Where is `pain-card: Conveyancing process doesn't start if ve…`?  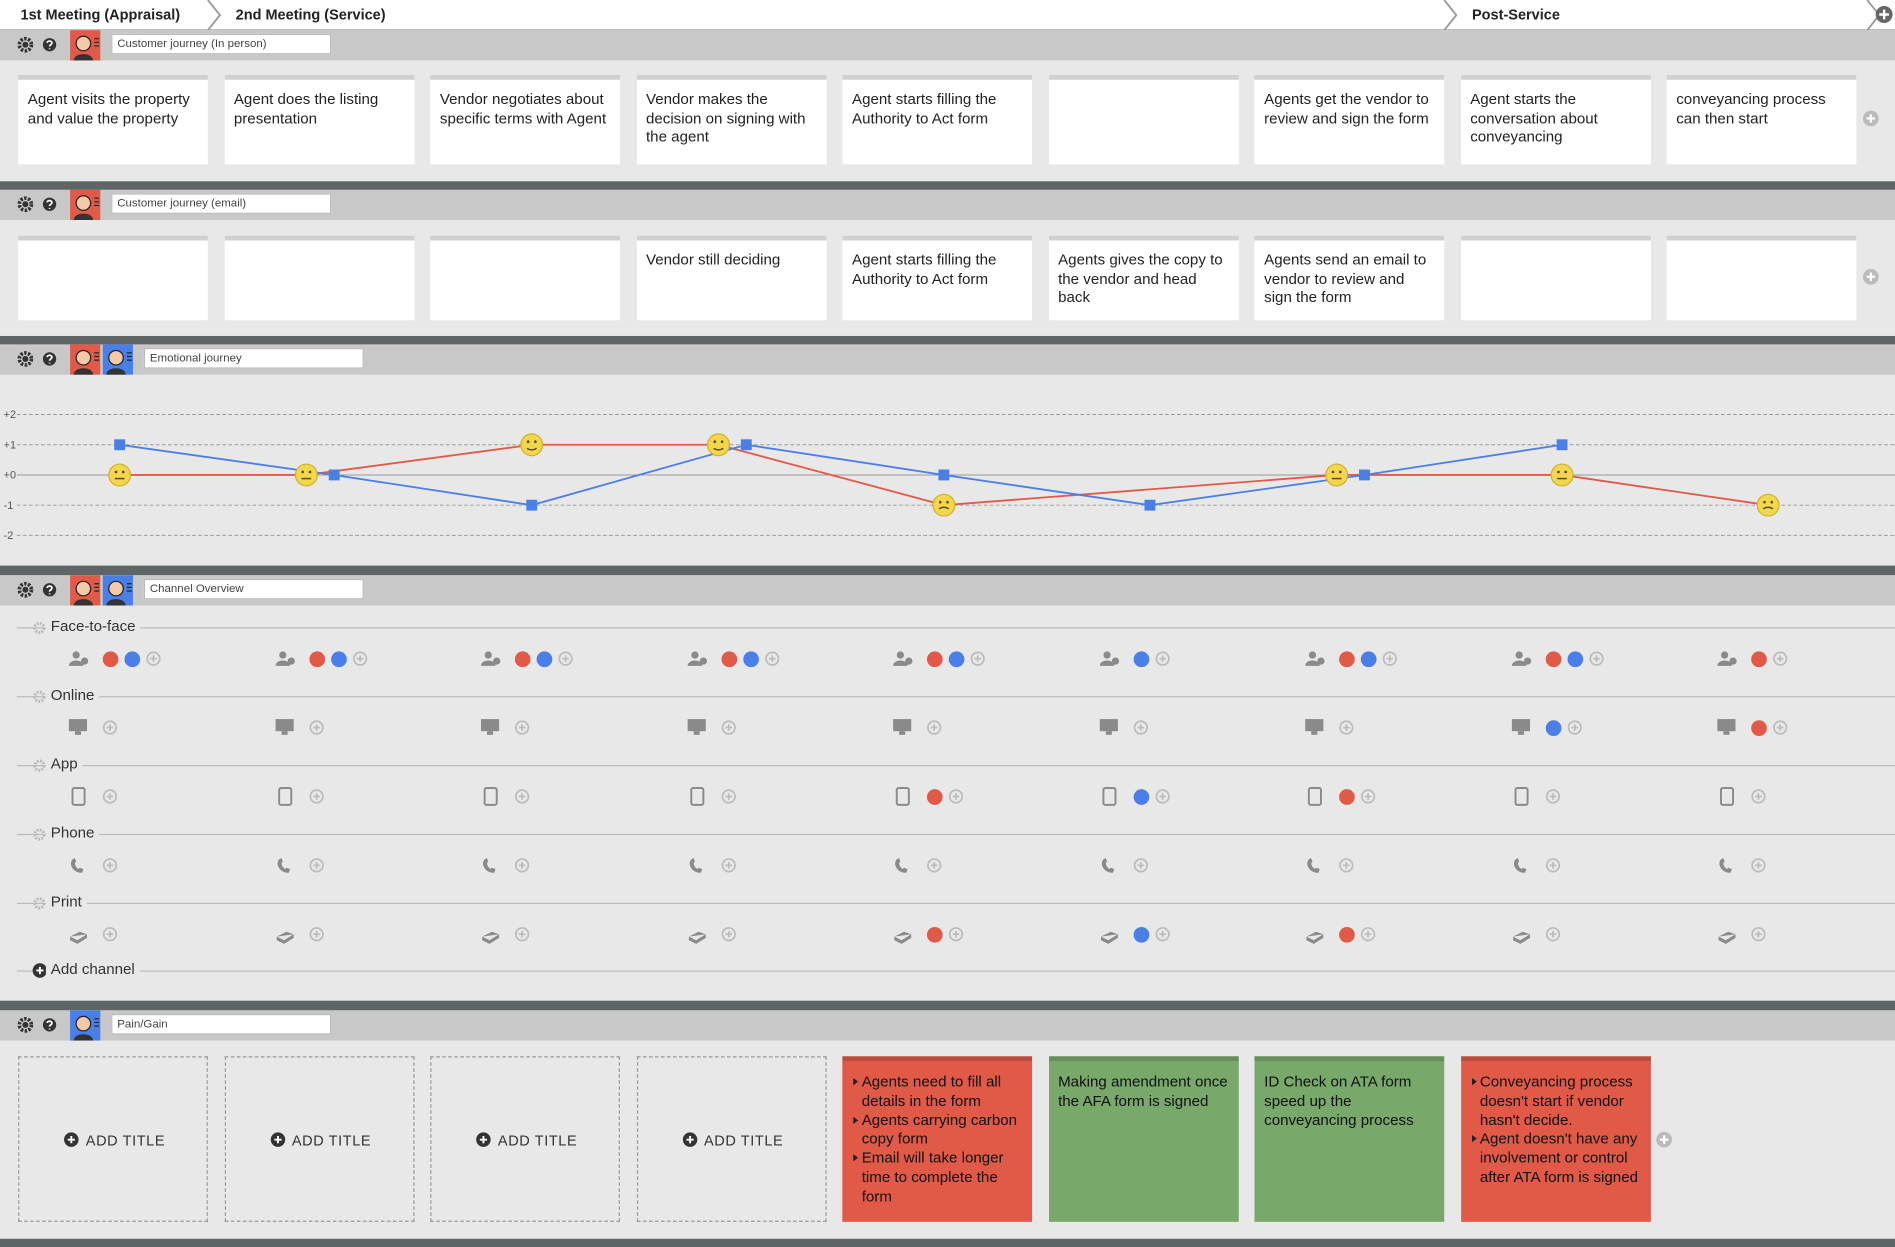
pain-card: Conveyancing process doesn't start if ve… is located at coordinates (1555, 1139).